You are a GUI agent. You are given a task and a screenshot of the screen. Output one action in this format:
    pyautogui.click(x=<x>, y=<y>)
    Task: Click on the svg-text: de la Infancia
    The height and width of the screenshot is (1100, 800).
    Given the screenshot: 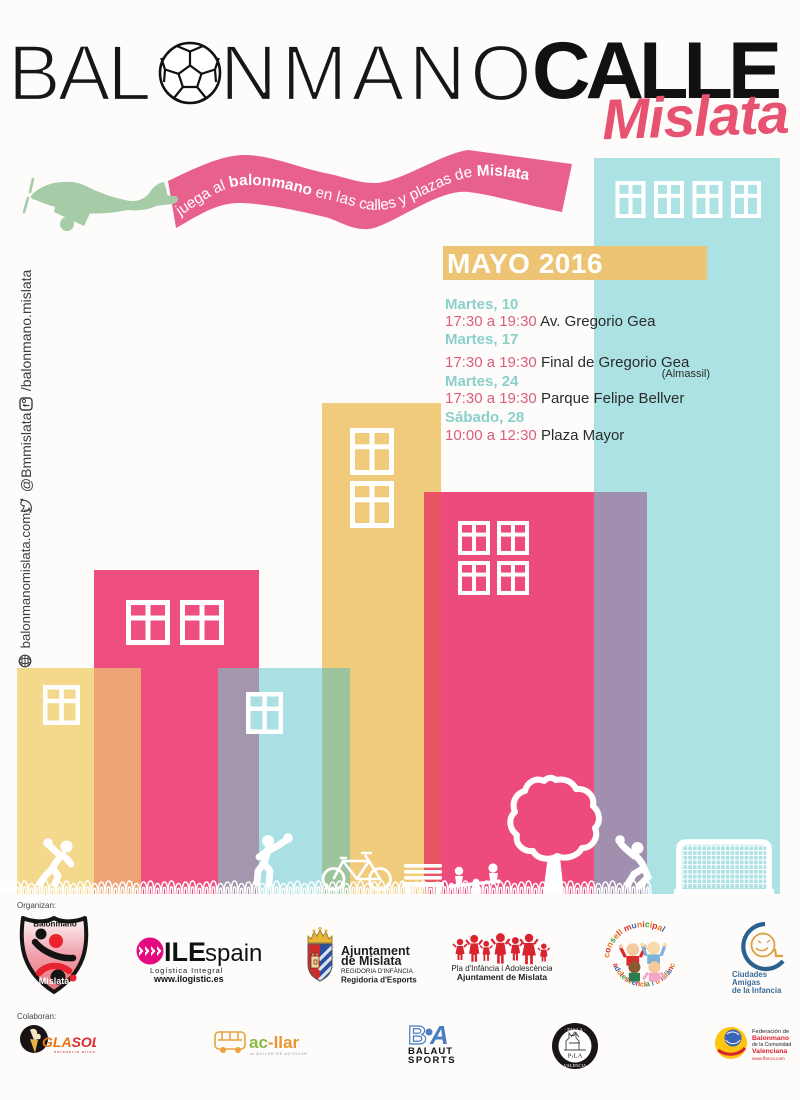 What is the action you would take?
    pyautogui.click(x=757, y=989)
    